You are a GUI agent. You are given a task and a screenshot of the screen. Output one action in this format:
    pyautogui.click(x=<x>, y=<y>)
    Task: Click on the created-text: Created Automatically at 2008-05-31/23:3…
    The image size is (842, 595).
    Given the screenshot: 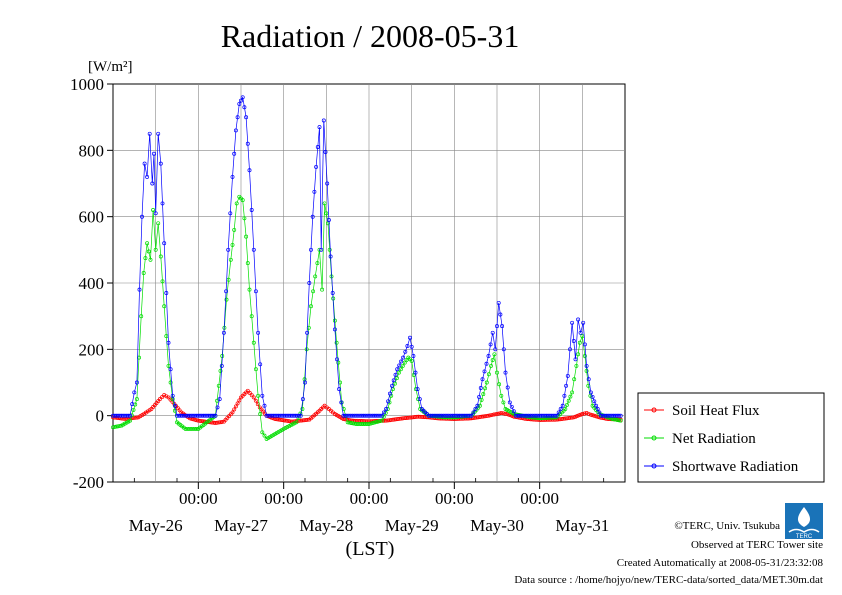 What is the action you would take?
    pyautogui.click(x=720, y=563)
    